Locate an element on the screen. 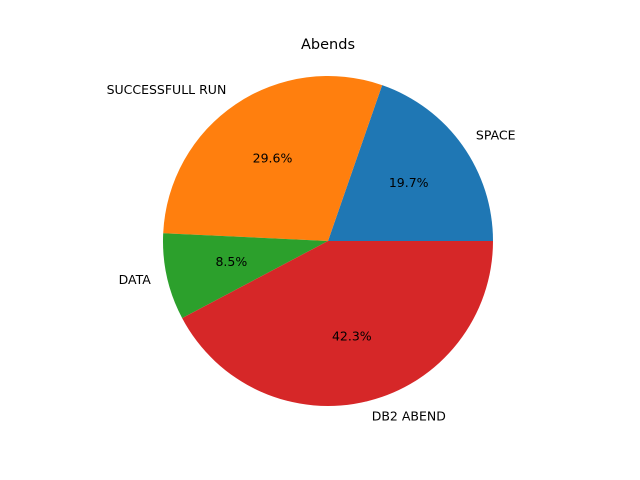 The image size is (640, 480). slice-percent-data: 8.5% is located at coordinates (231, 261).